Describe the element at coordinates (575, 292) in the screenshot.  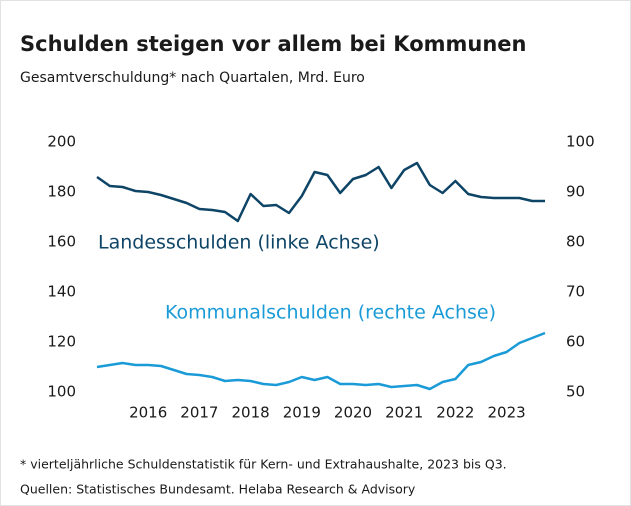
I see `y2-tick-label: 70` at that location.